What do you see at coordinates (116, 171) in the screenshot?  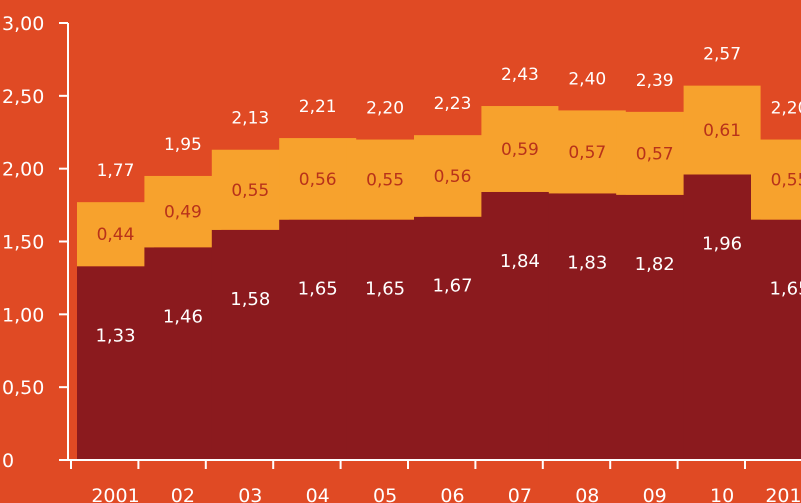 I see `bar-label-total: 1,77` at bounding box center [116, 171].